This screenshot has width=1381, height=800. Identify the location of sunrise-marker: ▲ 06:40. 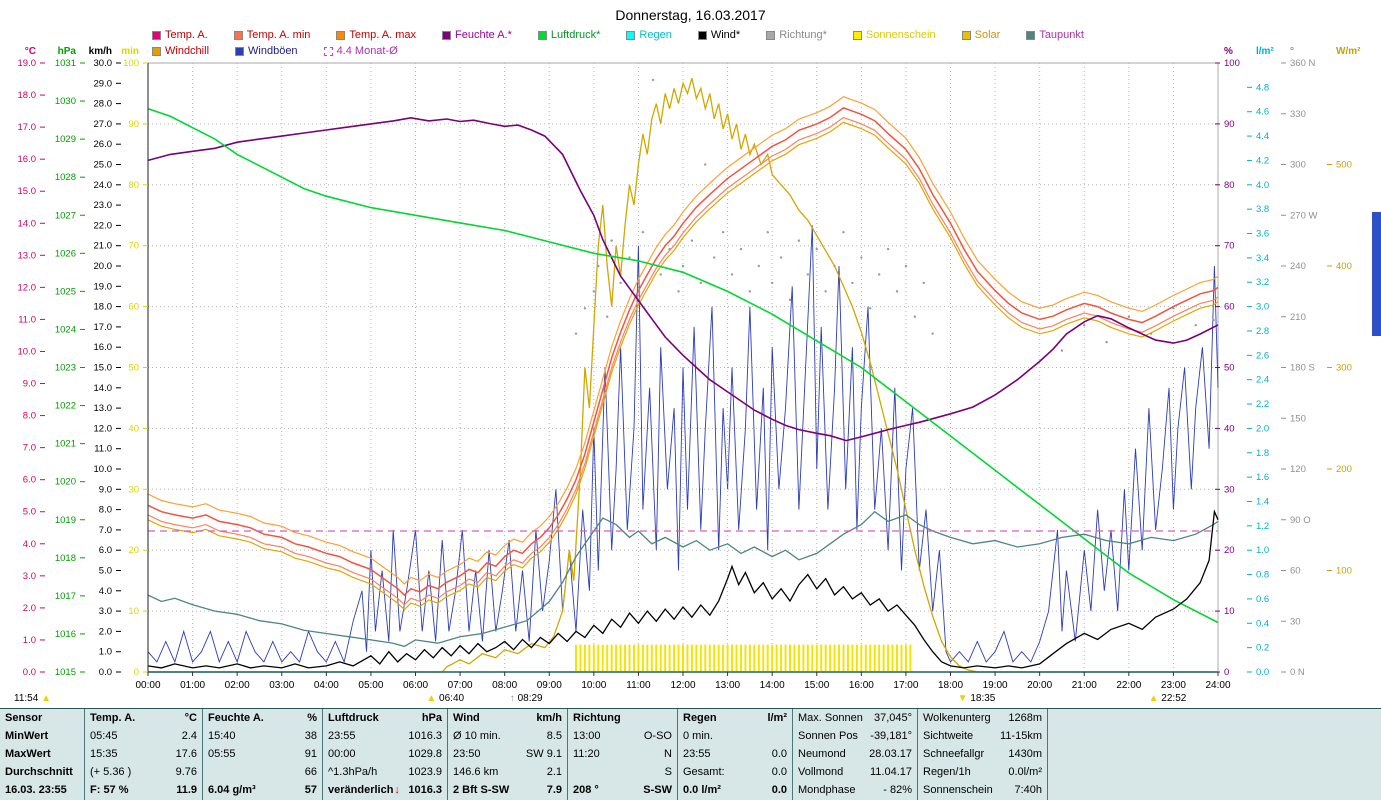
(445, 698).